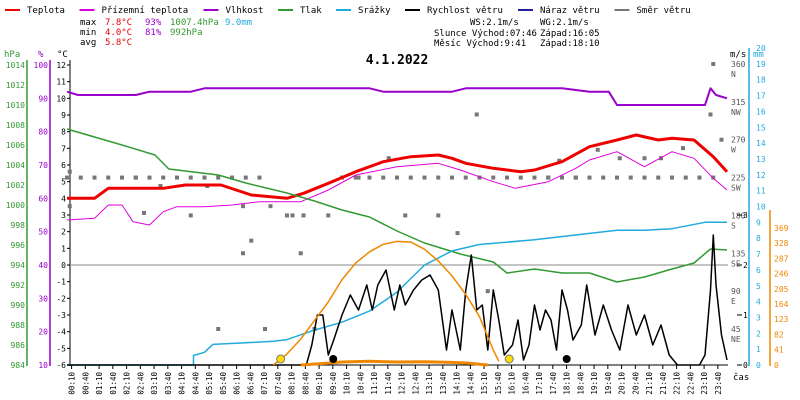 The width and height of the screenshot is (800, 400). I want to click on dir-tick-4: 180, so click(738, 215).